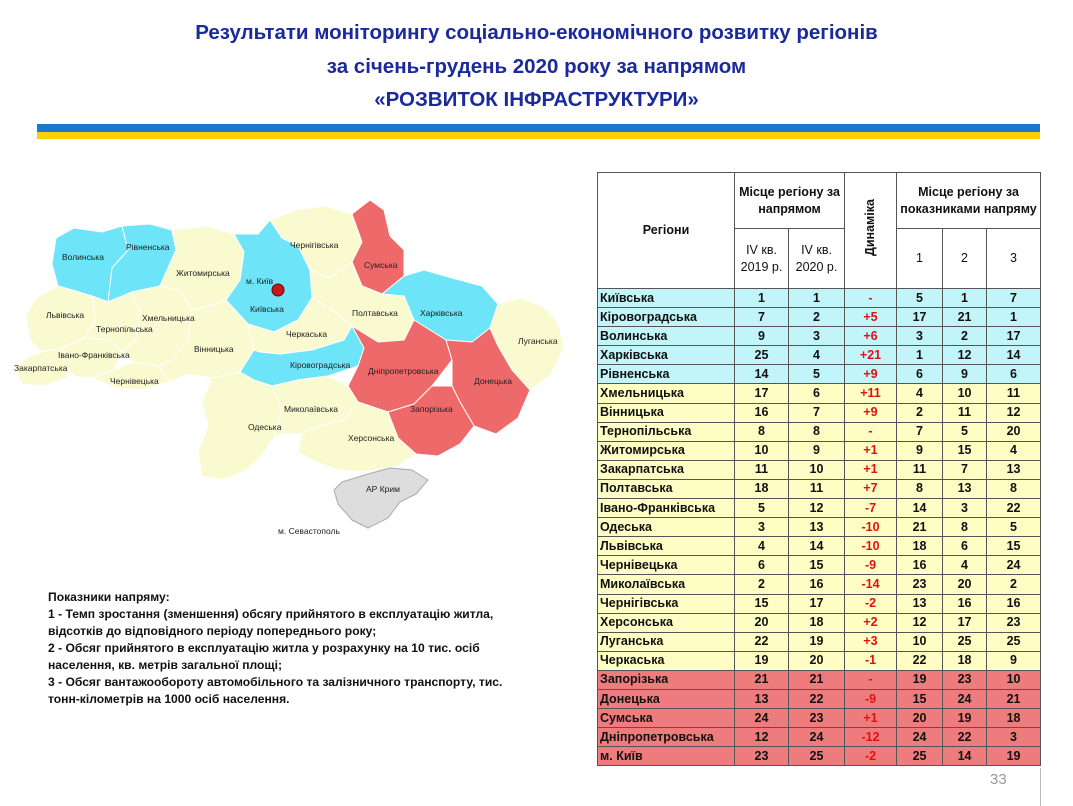 The width and height of the screenshot is (1073, 806). Describe the element at coordinates (871, 431) in the screenshot. I see `rank-dynamics: -` at that location.